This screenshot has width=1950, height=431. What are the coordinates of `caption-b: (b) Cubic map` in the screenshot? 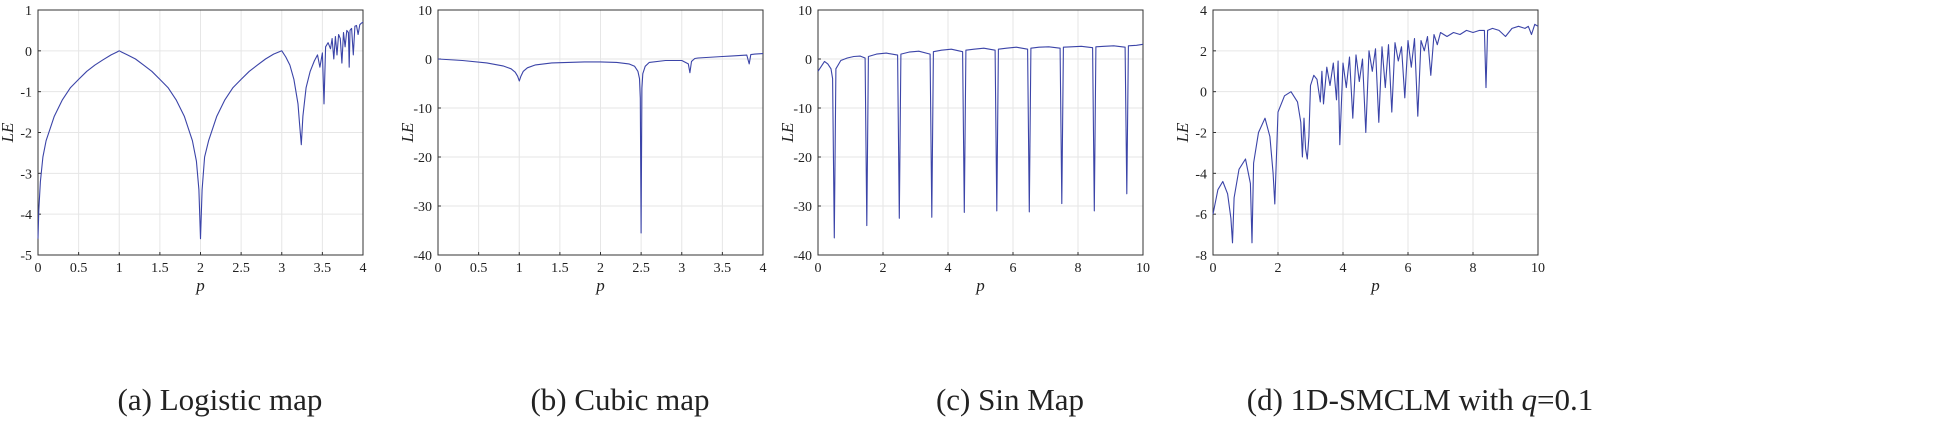 It's located at (620, 402).